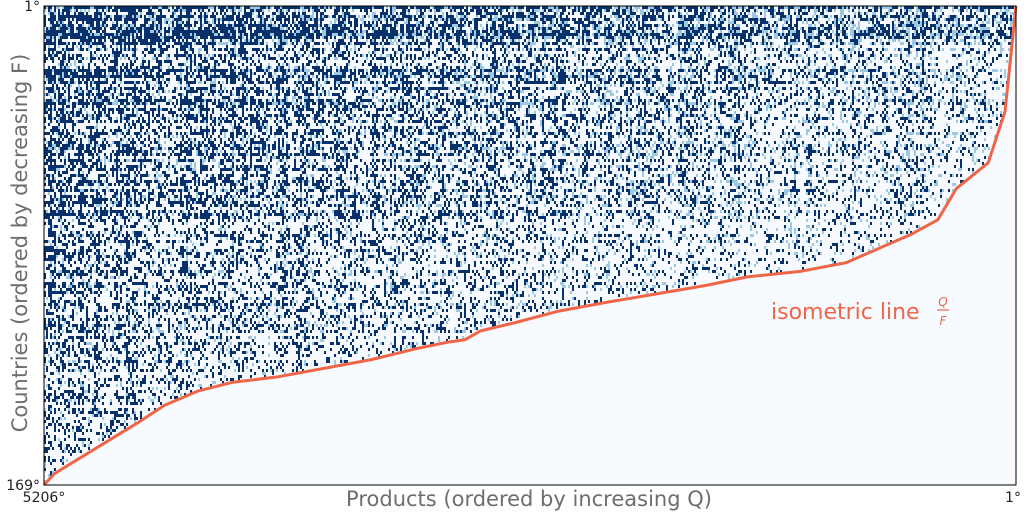 This screenshot has height=514, width=1024. What do you see at coordinates (20, 243) in the screenshot?
I see `y-axis-label: Countries (ordered by decreasing F)` at bounding box center [20, 243].